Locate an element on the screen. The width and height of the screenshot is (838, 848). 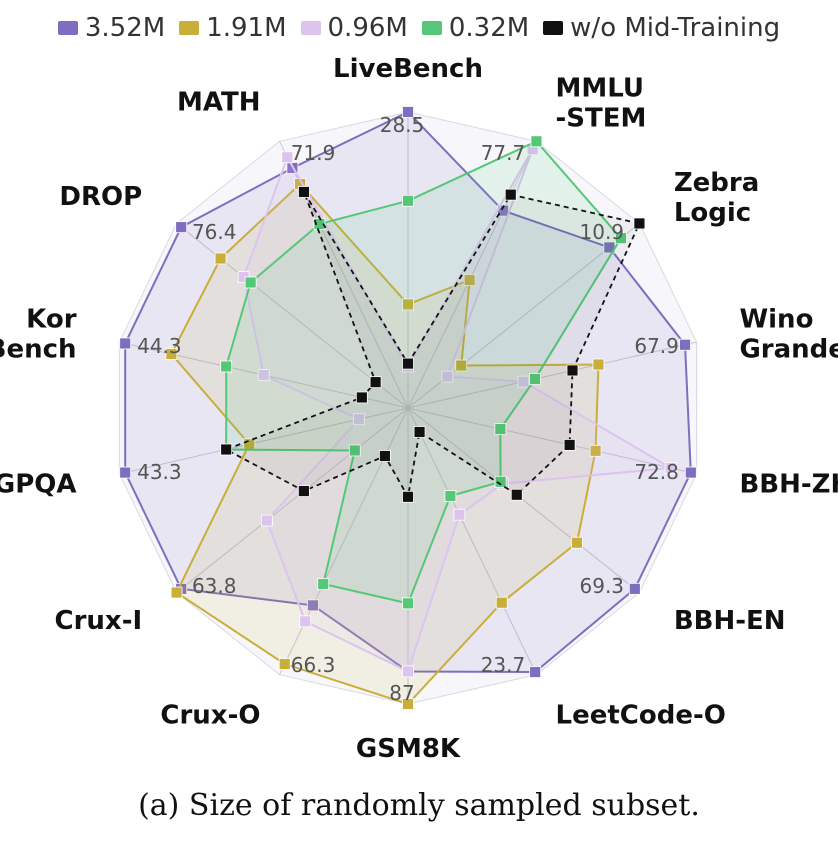
legend-item-3-52m: 3.52M is located at coordinates (111, 28).